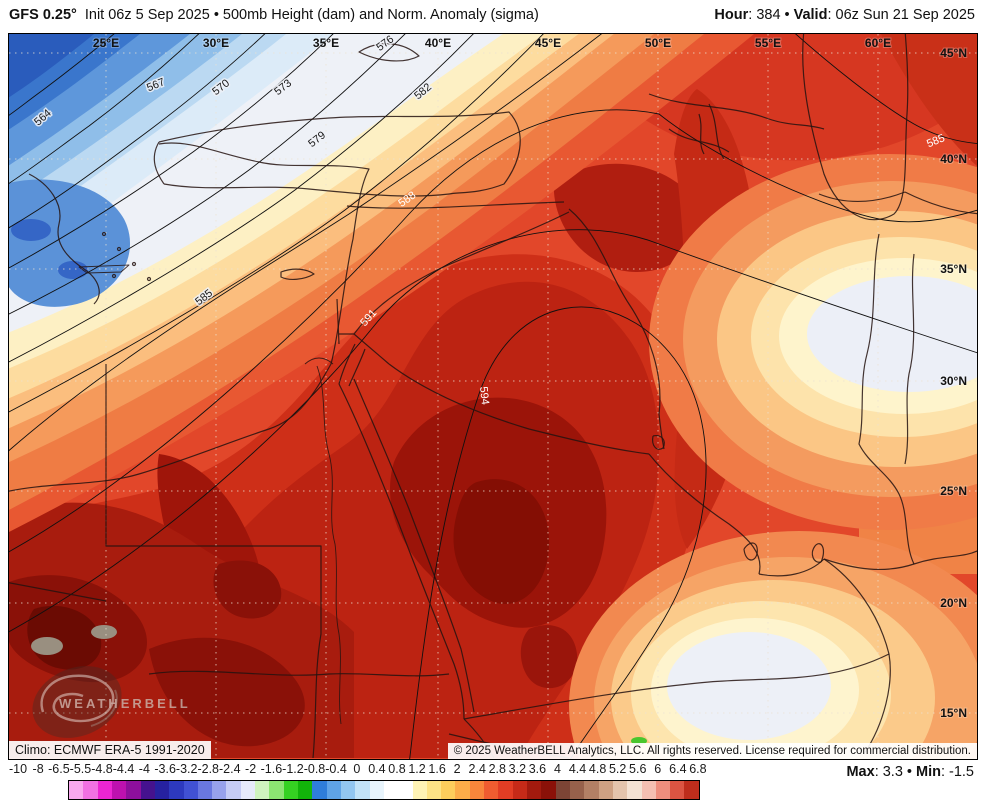 The width and height of the screenshot is (984, 808). Describe the element at coordinates (326, 43) in the screenshot. I see `lon-label: 35°E` at that location.